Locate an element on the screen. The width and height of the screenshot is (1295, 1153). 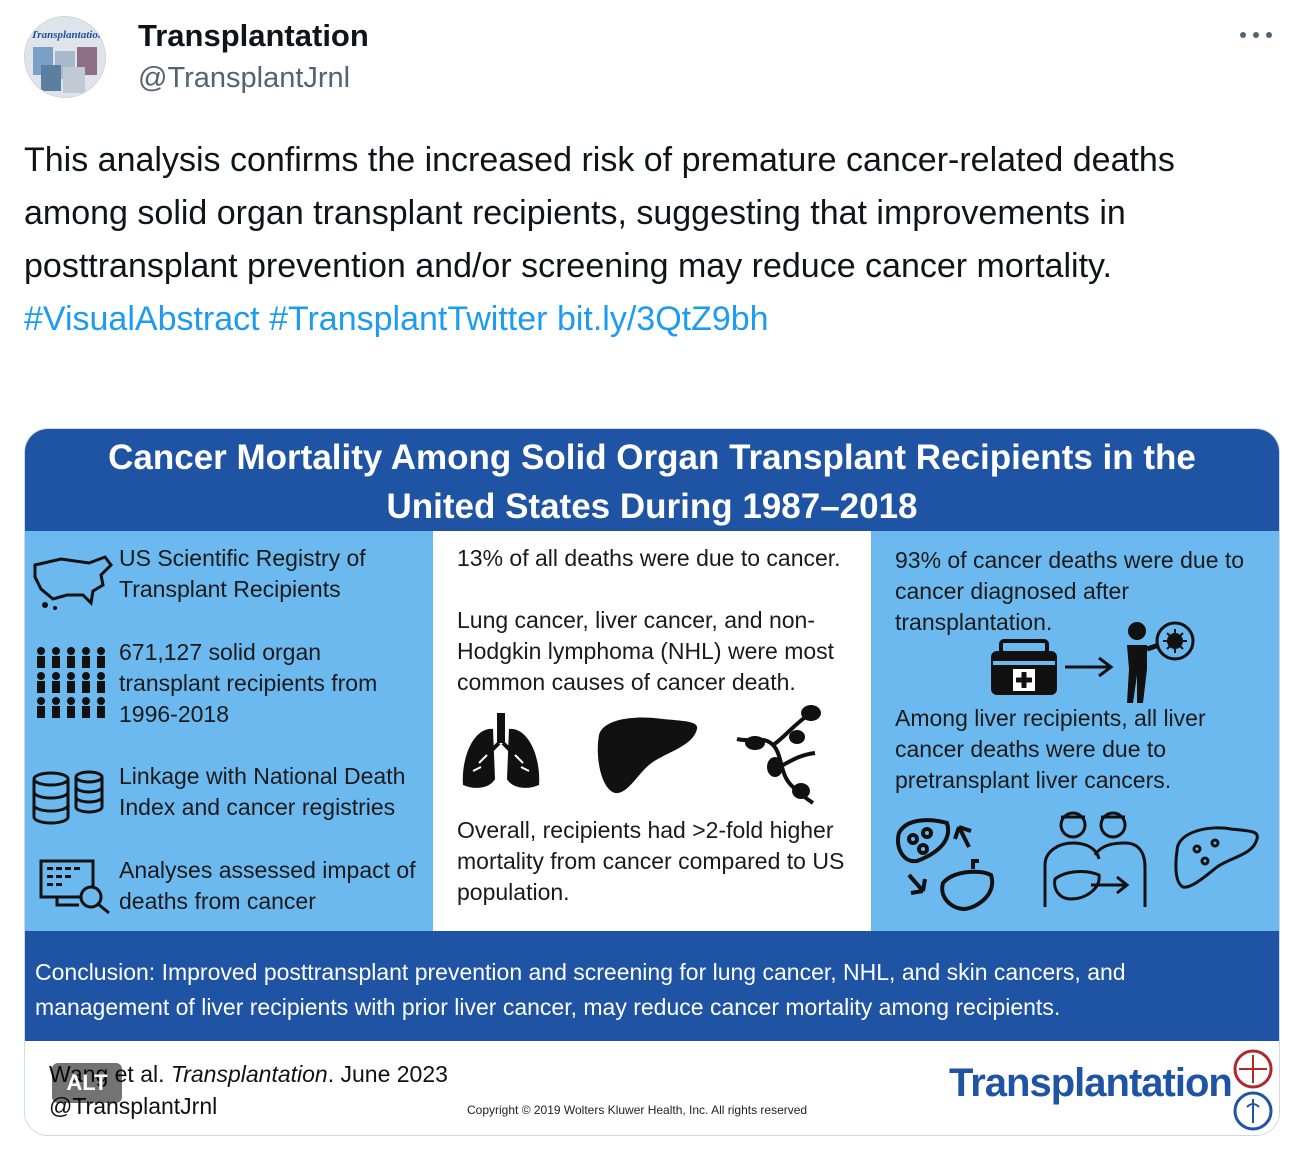
liver-transplant-surgeon-icon is located at coordinates (1095, 859).